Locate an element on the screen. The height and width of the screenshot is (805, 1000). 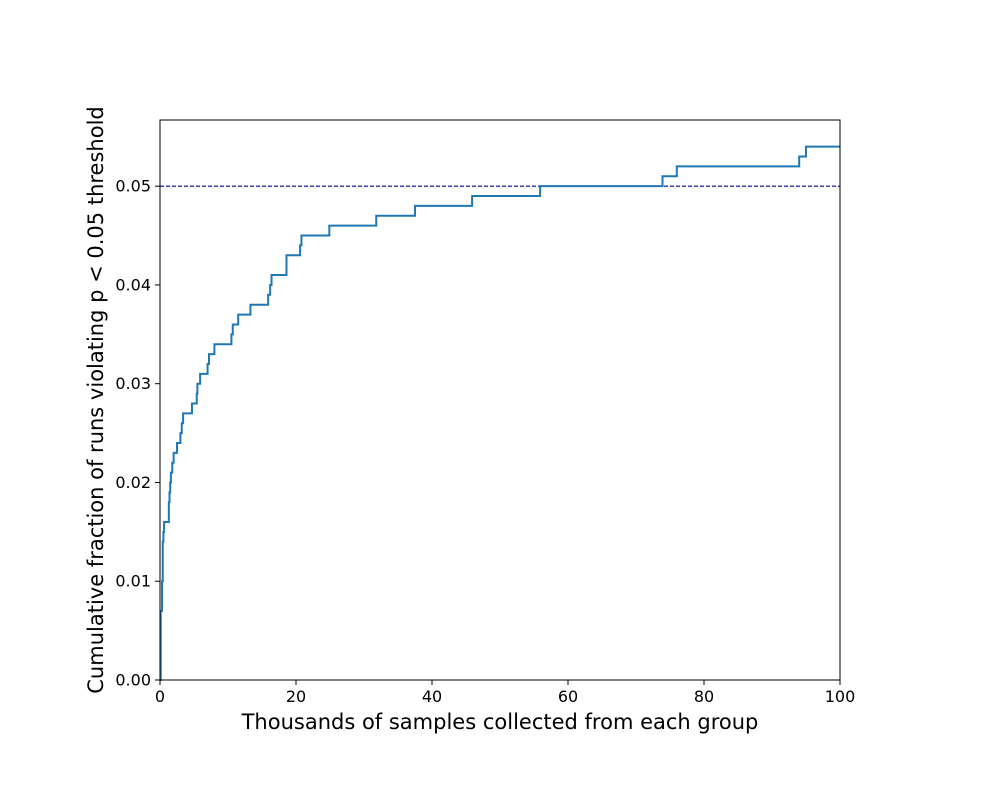
y-tick-label: 0.04 is located at coordinates (133, 284).